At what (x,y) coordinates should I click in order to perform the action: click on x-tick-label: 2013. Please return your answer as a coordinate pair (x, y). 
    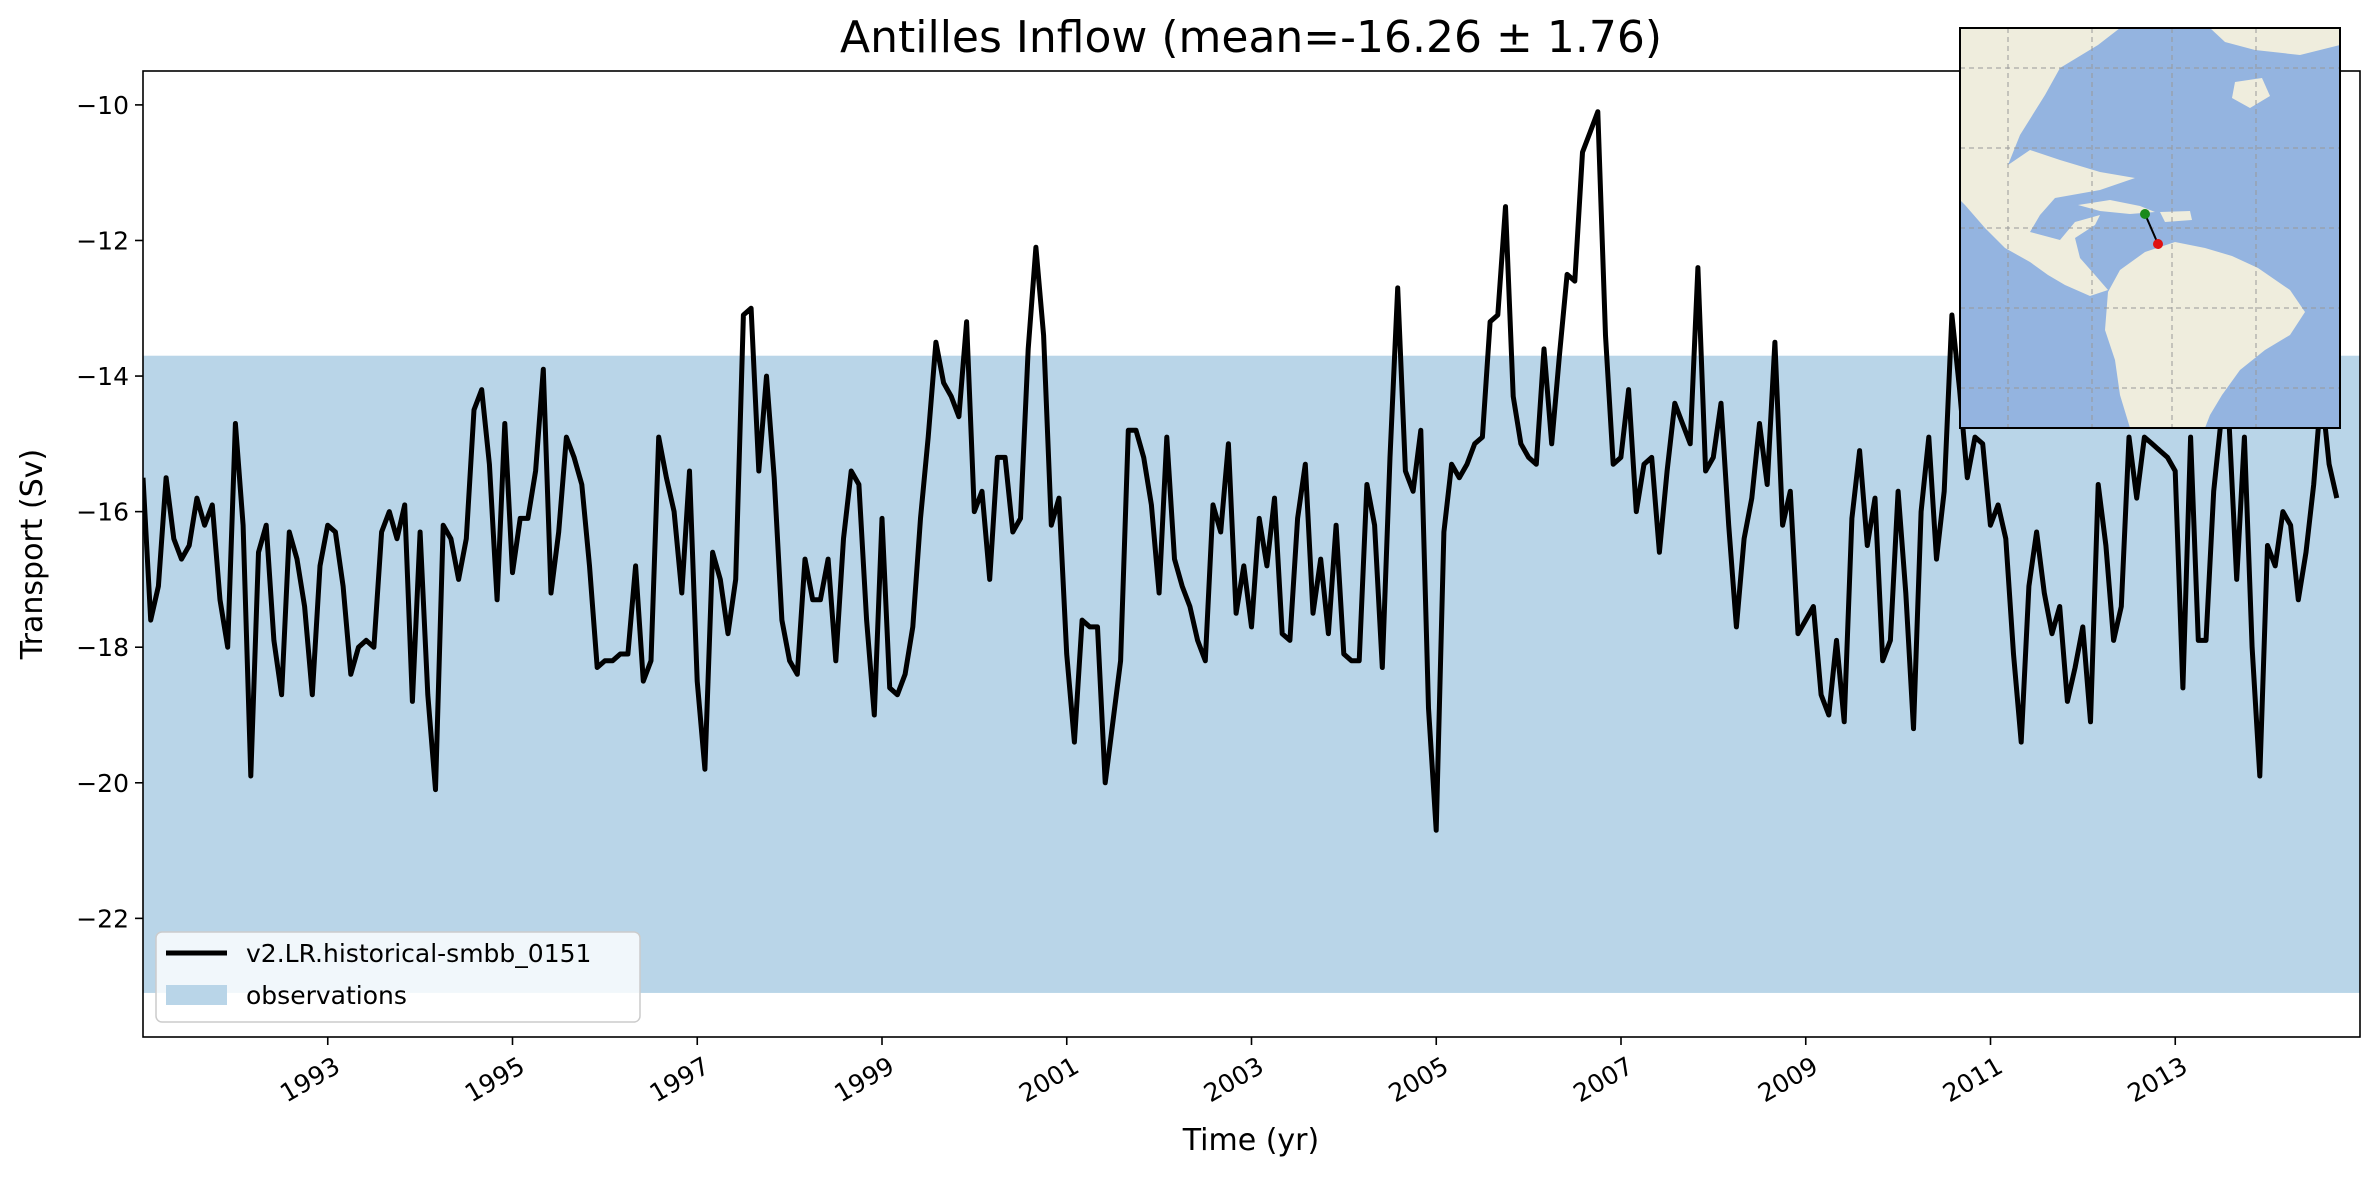
    Looking at the image, I should click on (2158, 1079).